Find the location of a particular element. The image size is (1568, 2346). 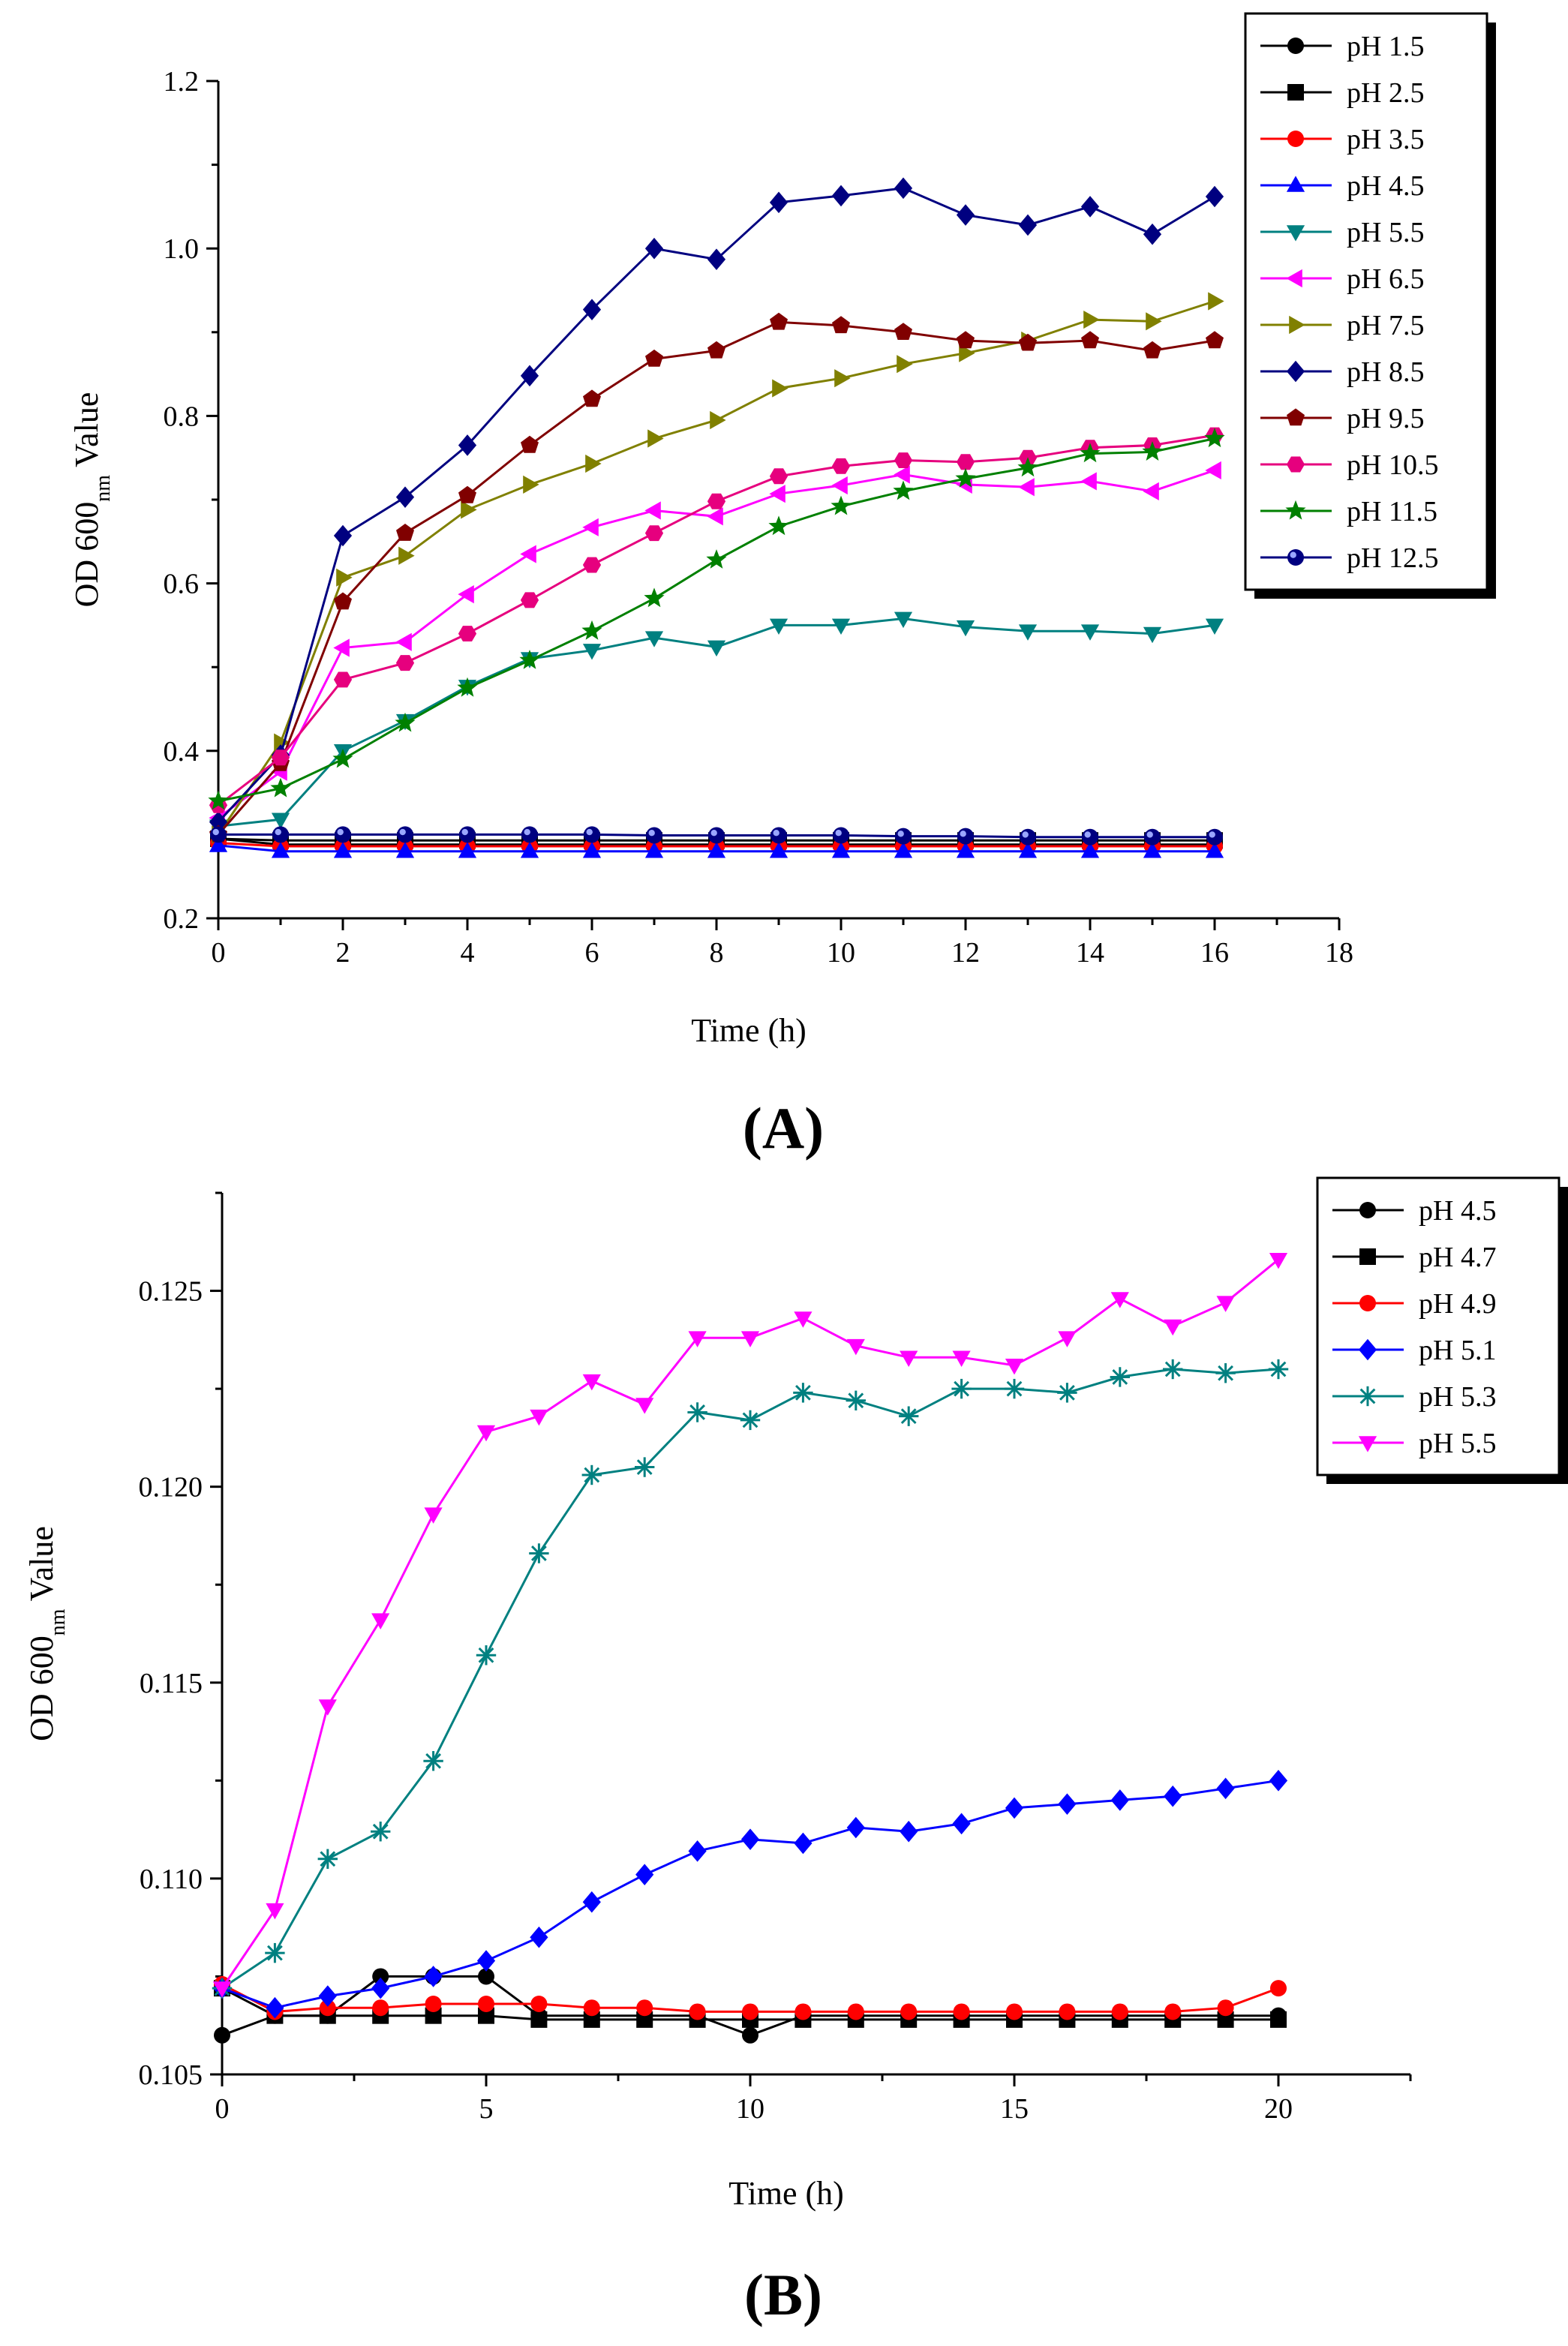

series-ph-6.5 is located at coordinates (715, 644).